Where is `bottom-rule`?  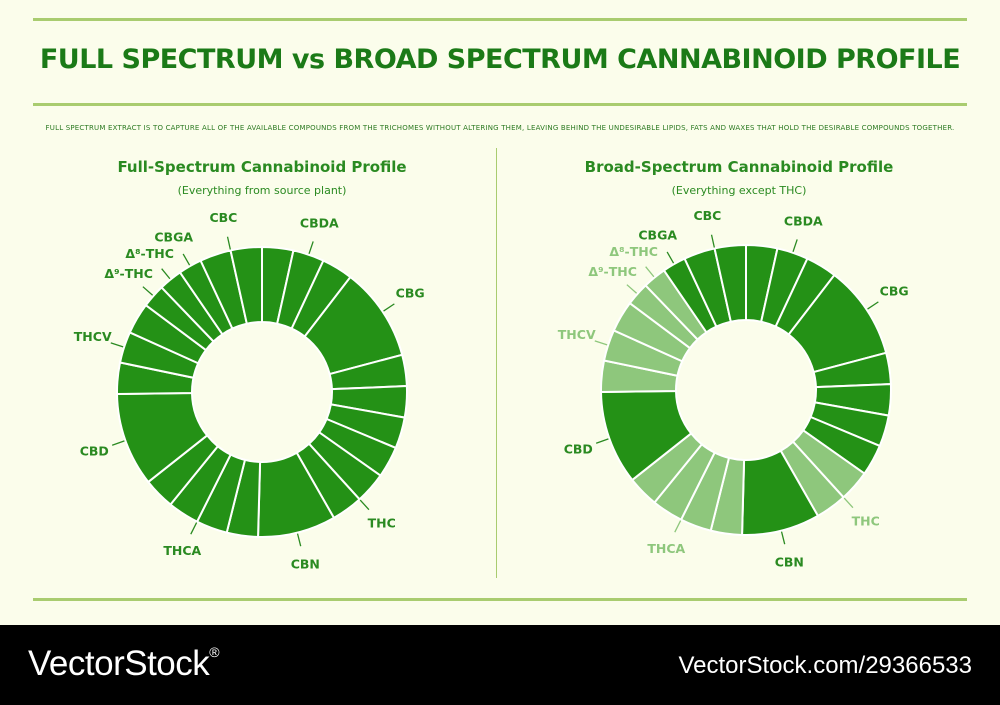
bottom-rule is located at coordinates (500, 599).